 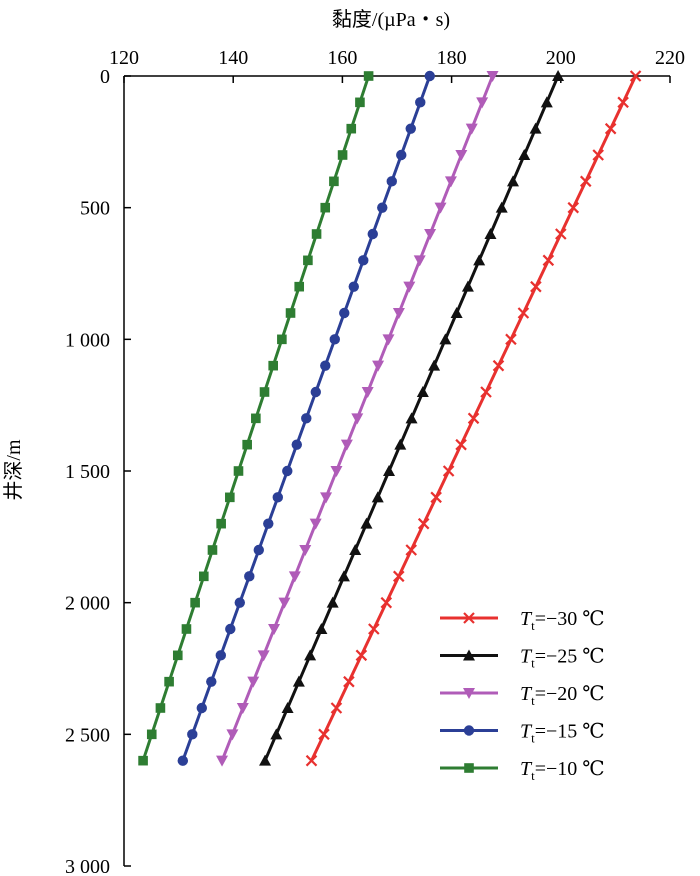 What do you see at coordinates (562, 770) in the screenshot?
I see `legend-label: Tt=−10 ℃` at bounding box center [562, 770].